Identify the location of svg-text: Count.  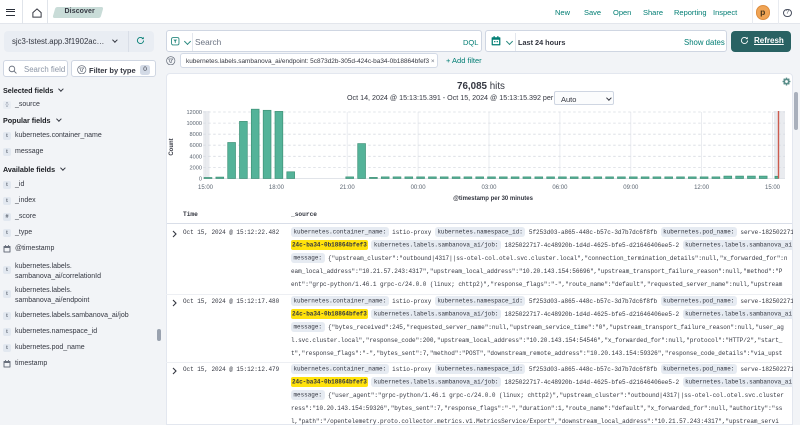
(172, 146).